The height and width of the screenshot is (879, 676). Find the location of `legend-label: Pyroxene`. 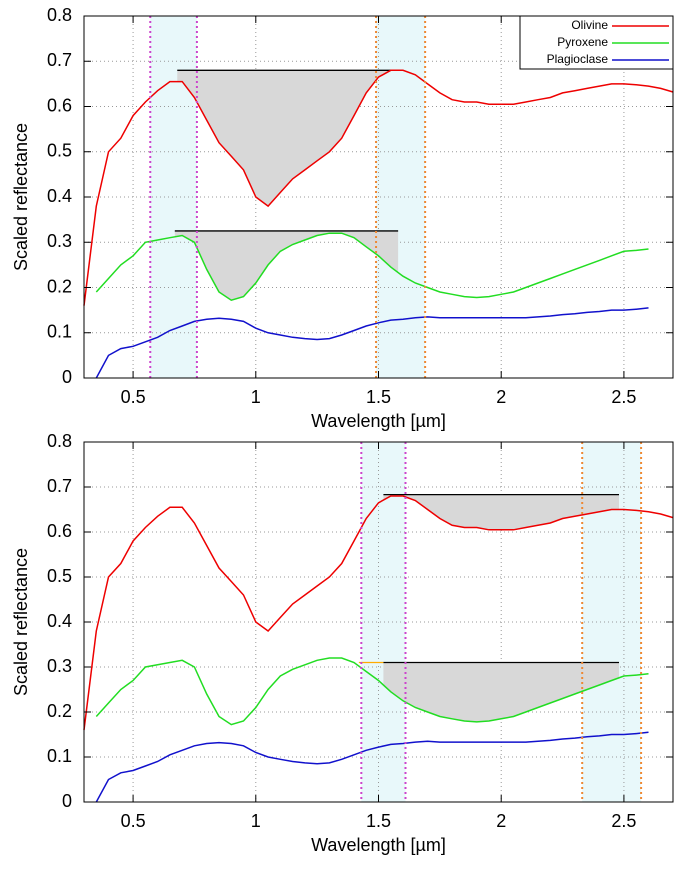

legend-label: Pyroxene is located at coordinates (582, 42).